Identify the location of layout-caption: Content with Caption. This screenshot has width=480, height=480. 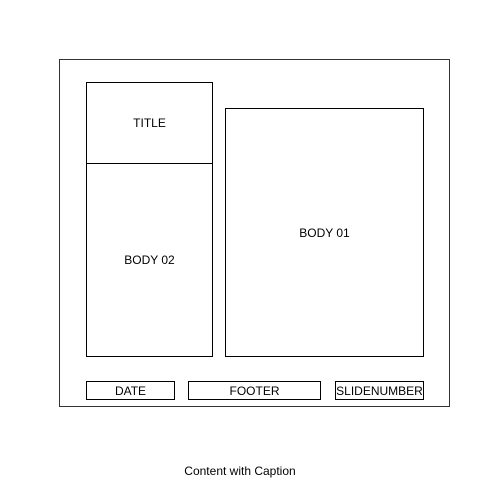
(240, 471).